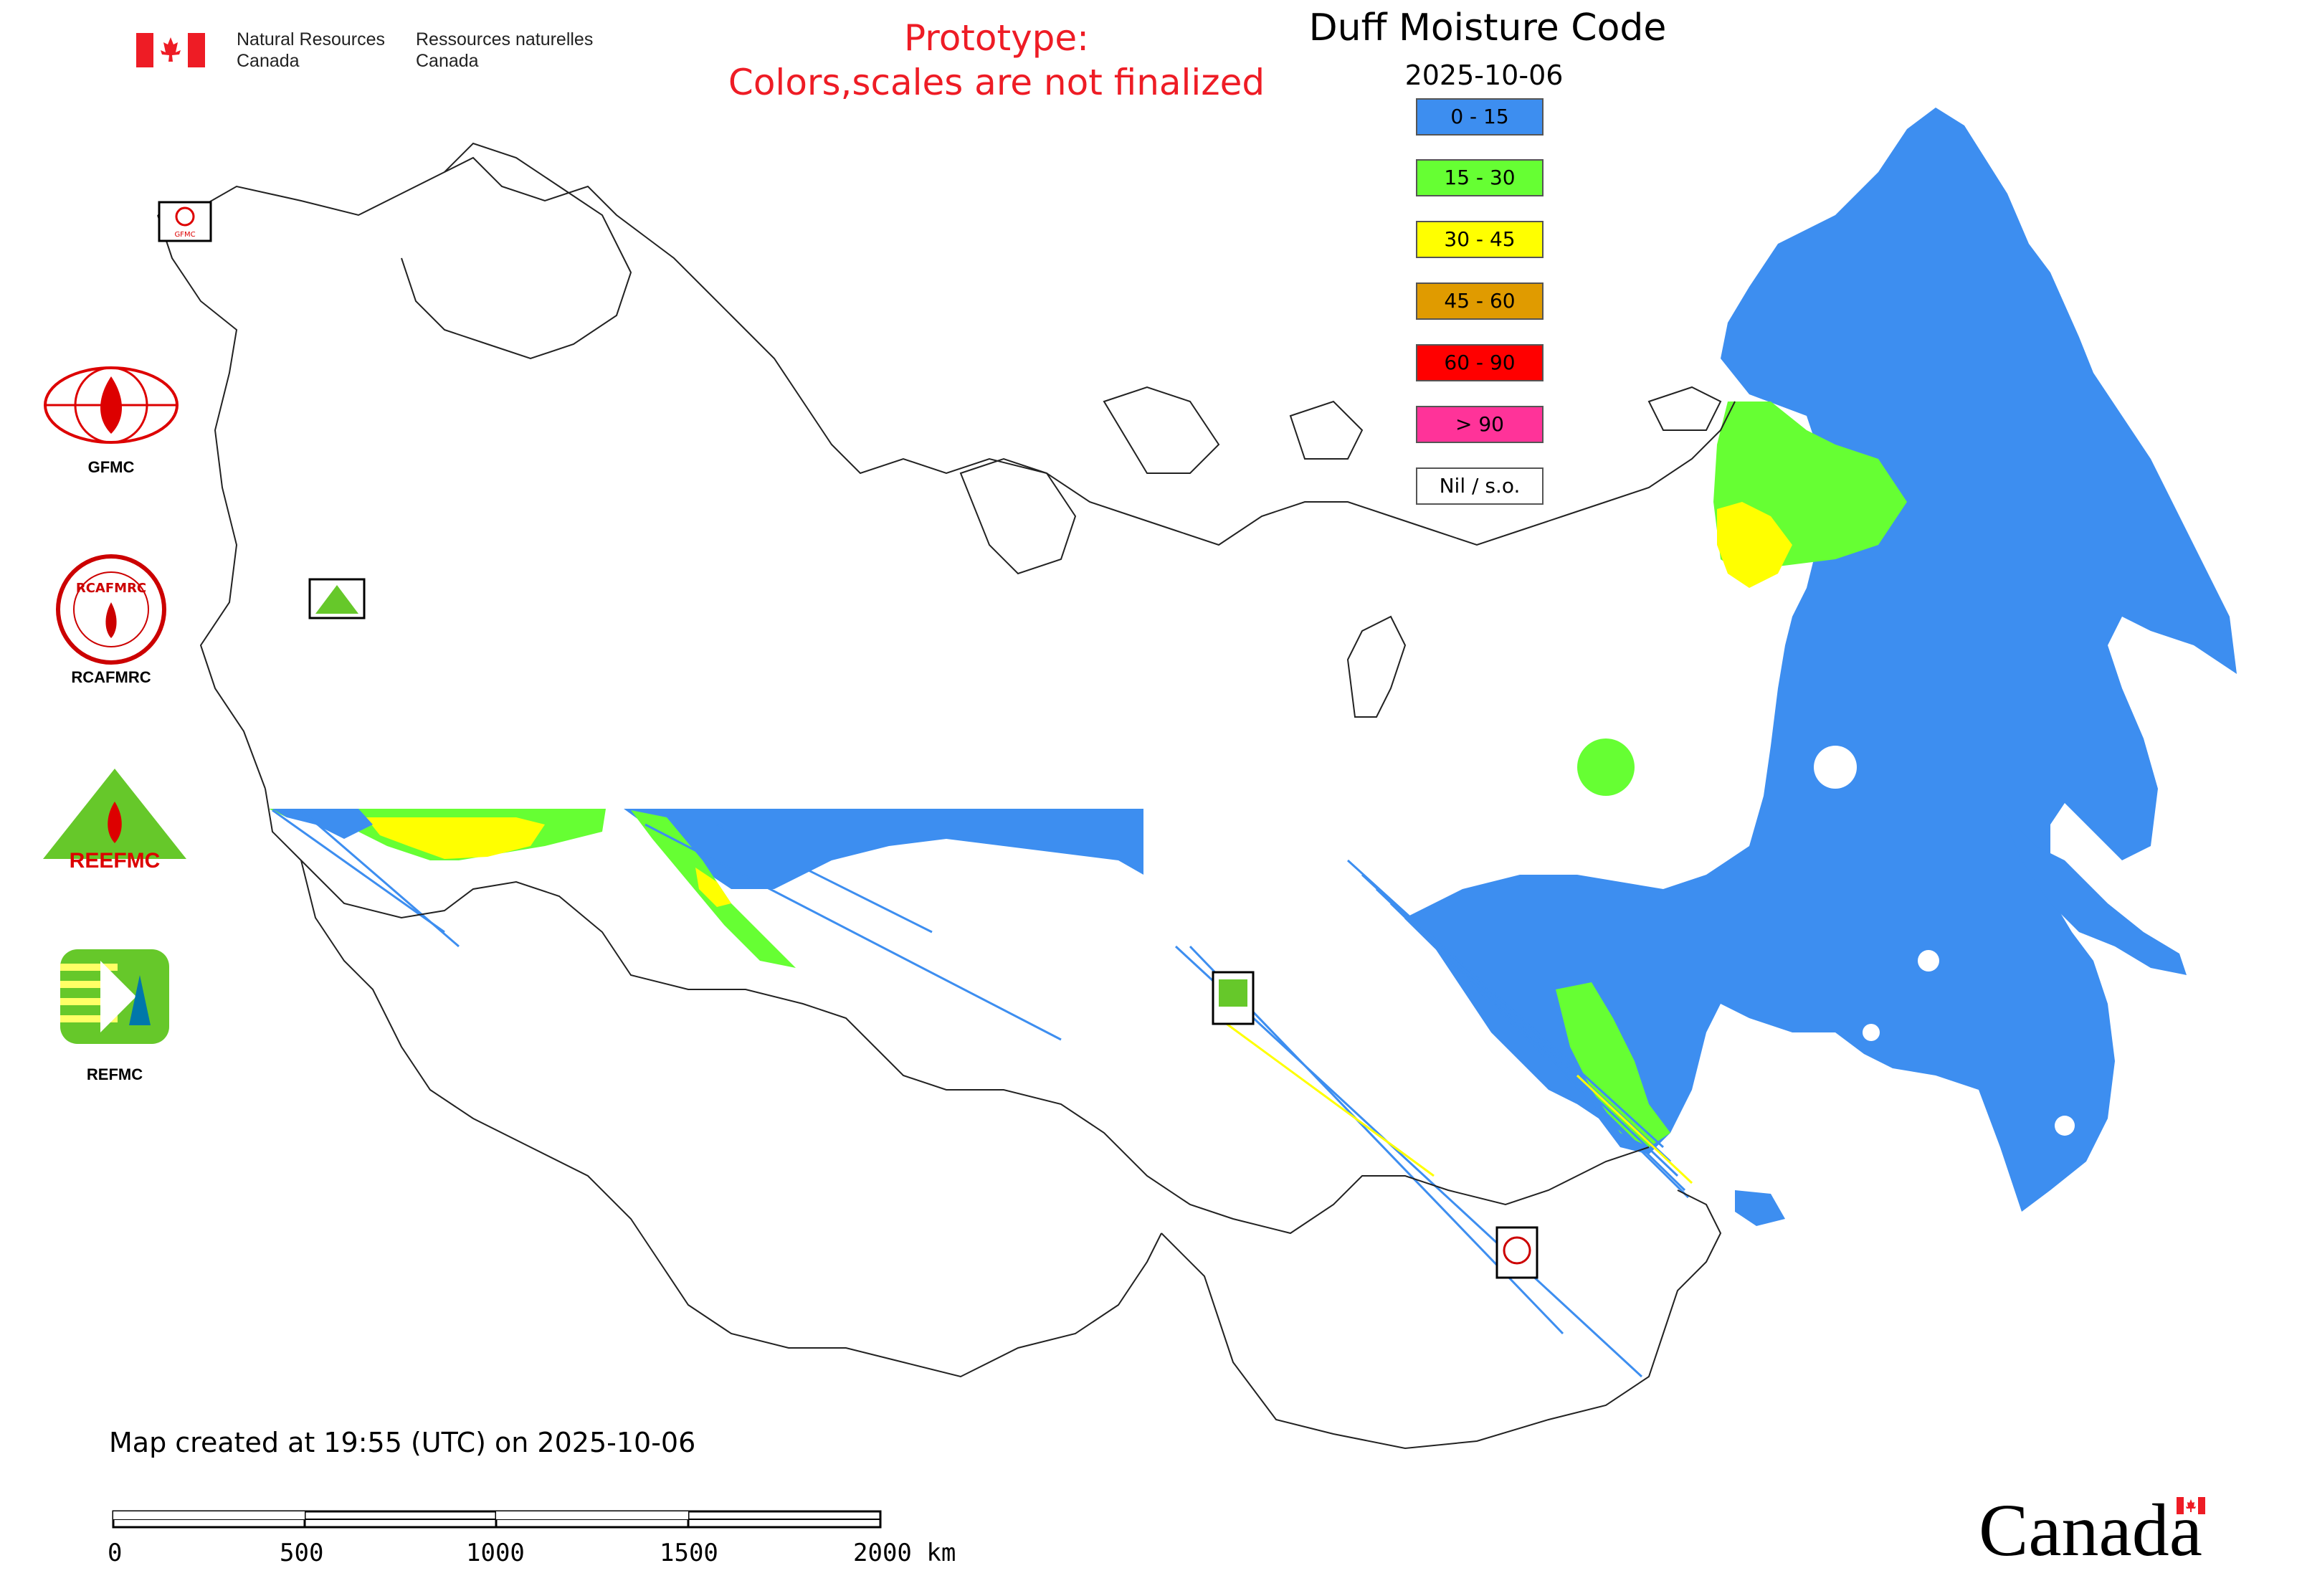 The width and height of the screenshot is (2302, 1596). What do you see at coordinates (516, 251) in the screenshot?
I see `scandinavia-outline` at bounding box center [516, 251].